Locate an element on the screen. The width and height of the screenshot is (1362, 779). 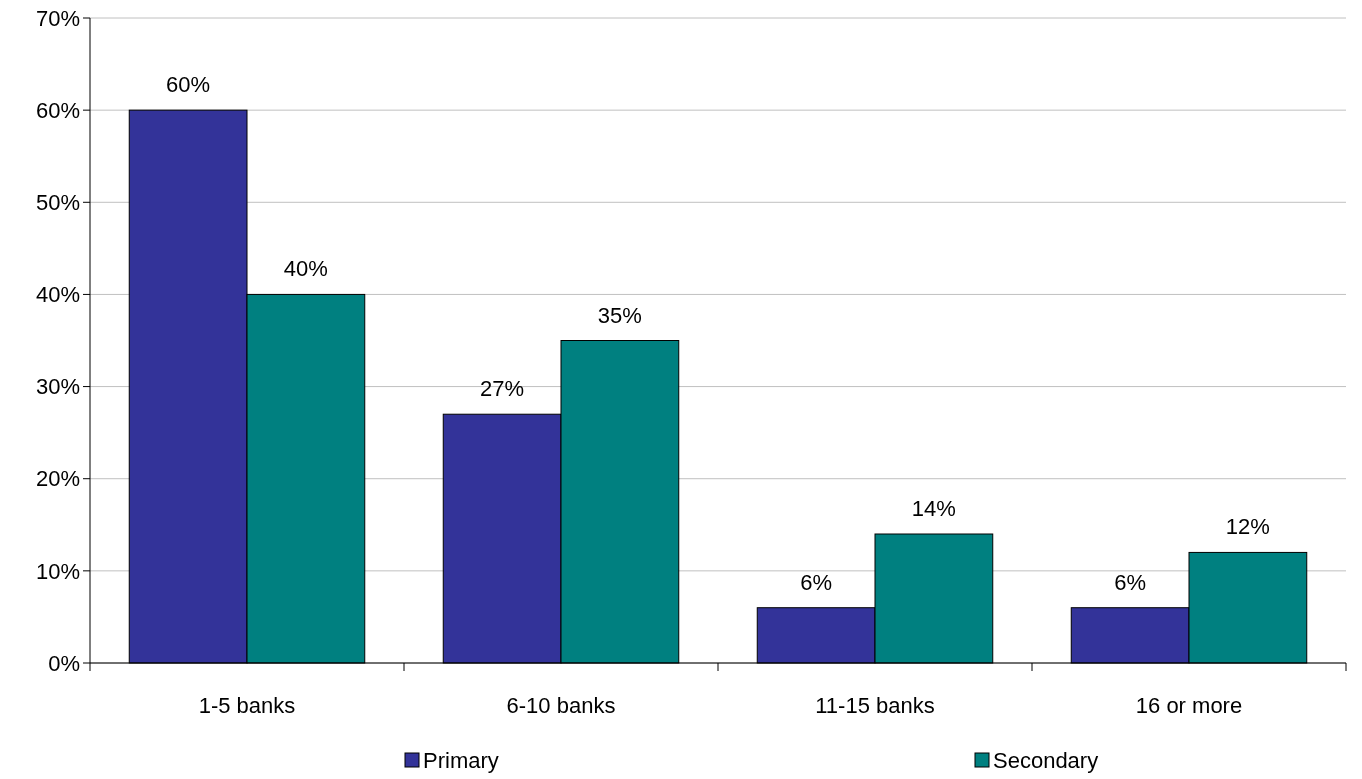
data-label: 14% is located at coordinates (933, 508).